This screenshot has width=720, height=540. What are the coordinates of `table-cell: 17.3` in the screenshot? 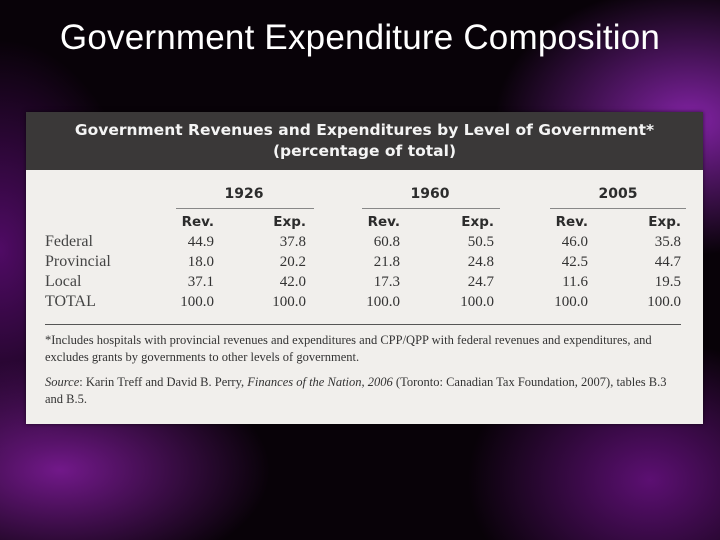 It's located at (386, 282).